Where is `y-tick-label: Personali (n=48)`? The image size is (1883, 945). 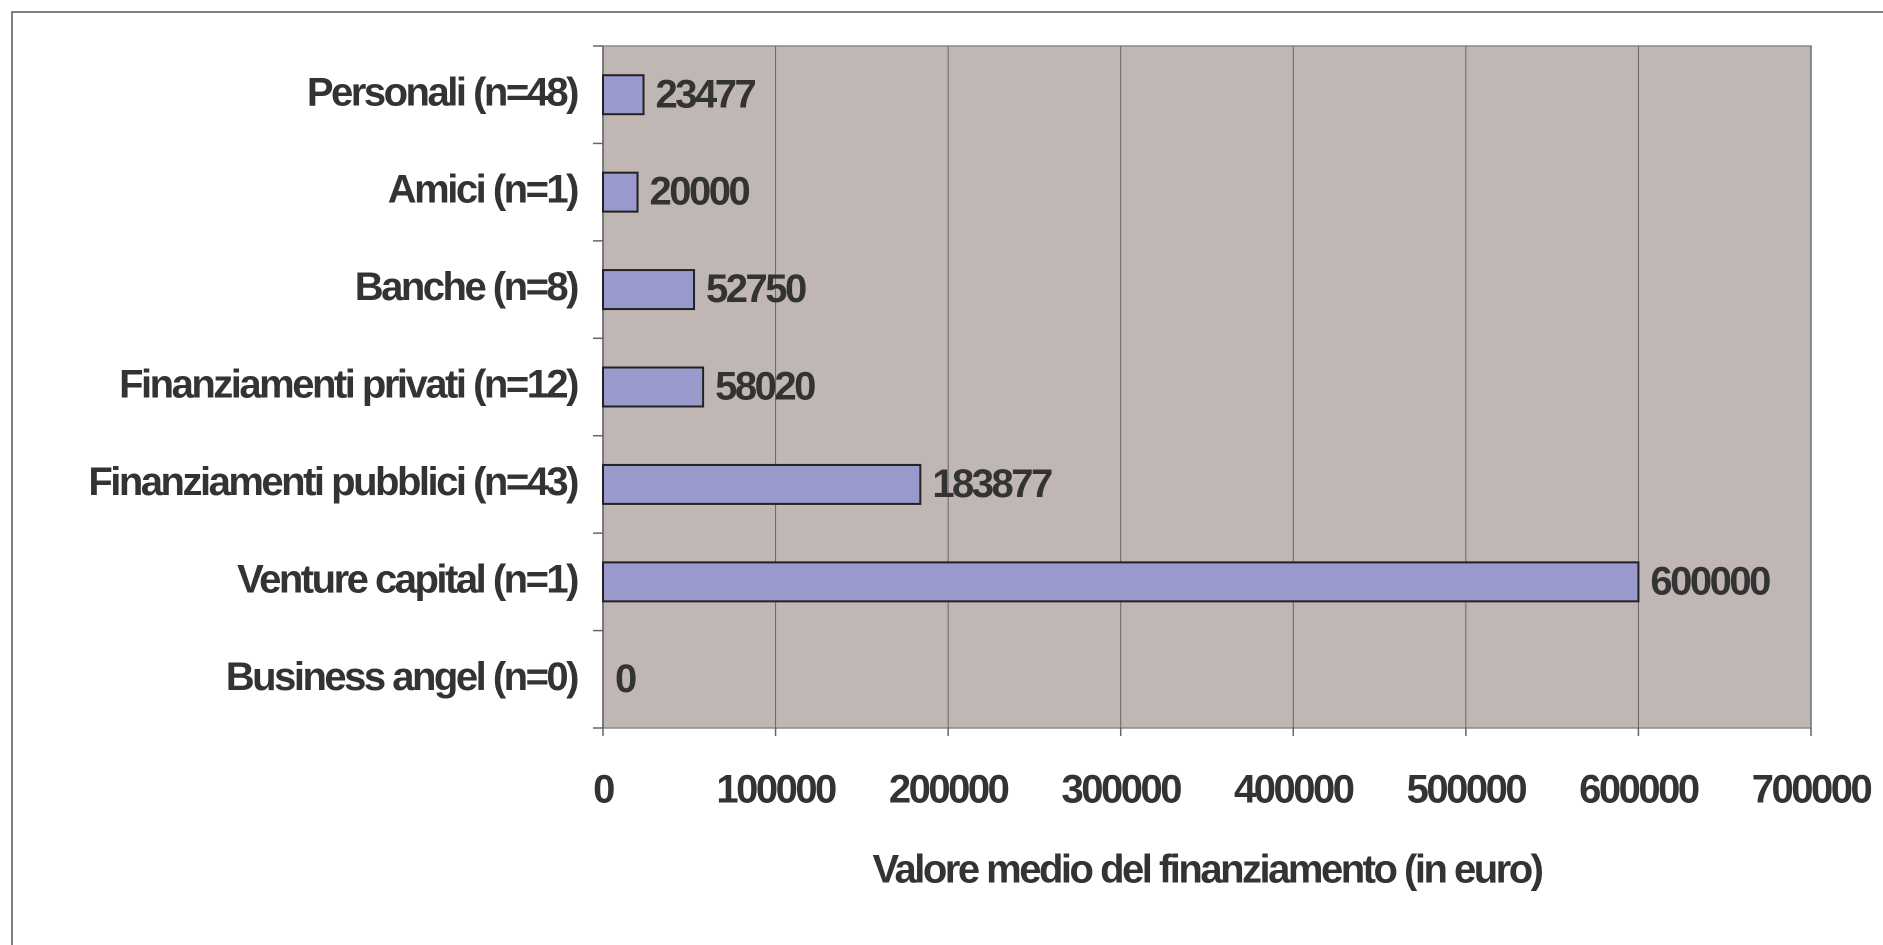 y-tick-label: Personali (n=48) is located at coordinates (442, 92).